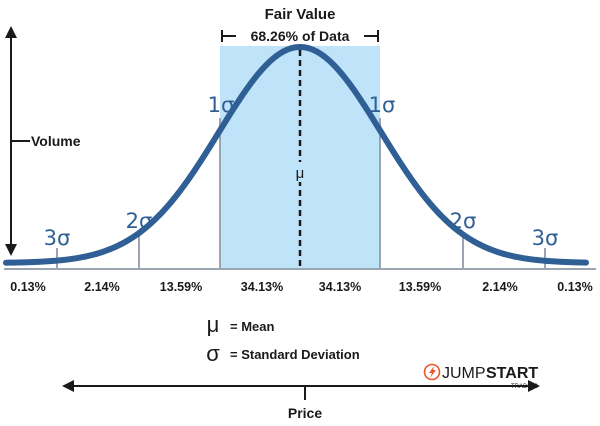 This screenshot has width=600, height=426. What do you see at coordinates (295, 354) in the screenshot?
I see `legend-sigma-text: = Standard Deviation` at bounding box center [295, 354].